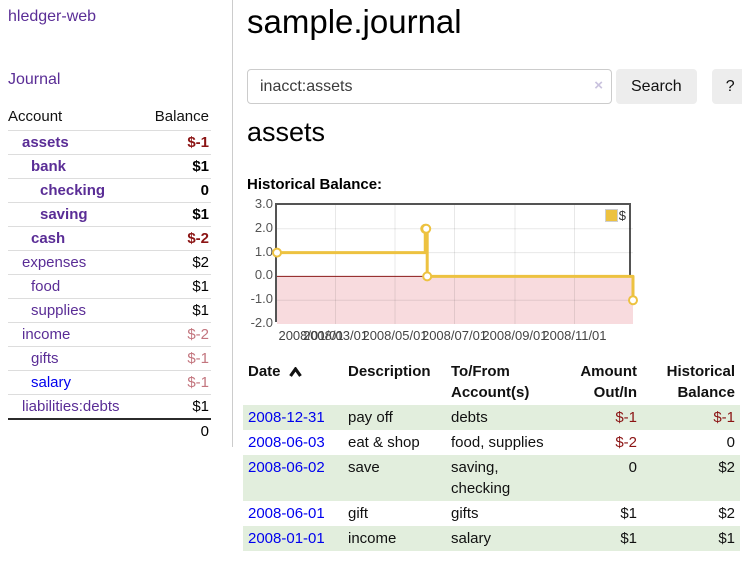  What do you see at coordinates (370, 417) in the screenshot?
I see `transaction-description: pay off` at bounding box center [370, 417].